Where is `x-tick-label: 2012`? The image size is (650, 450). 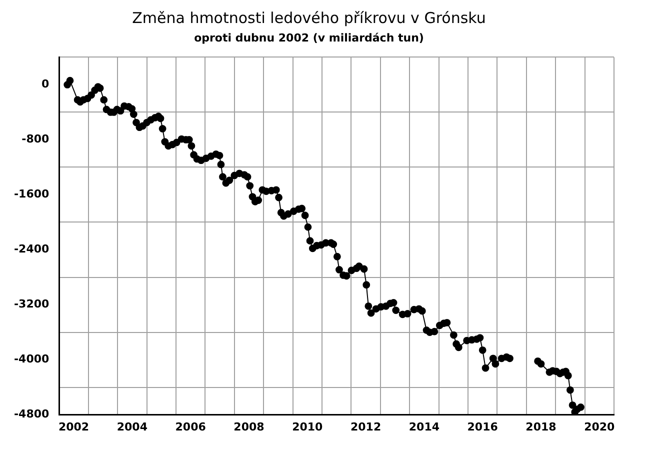
x-tick-label: 2012 is located at coordinates (366, 427).